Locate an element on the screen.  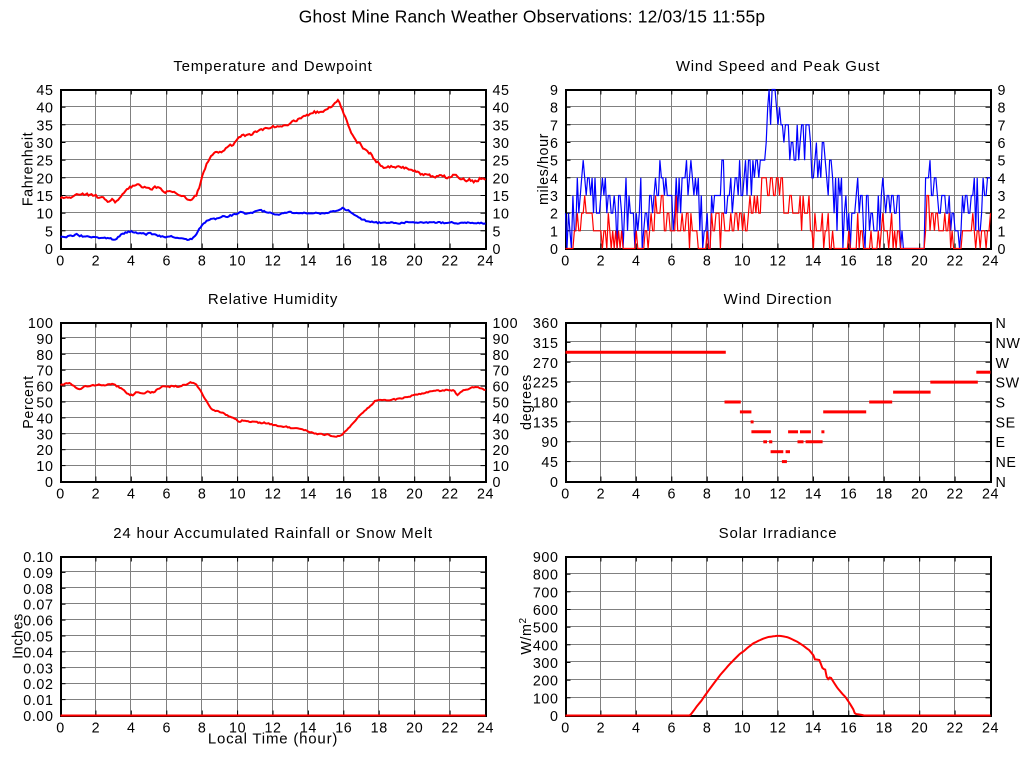
svg-text: S is located at coordinates (1001, 404).